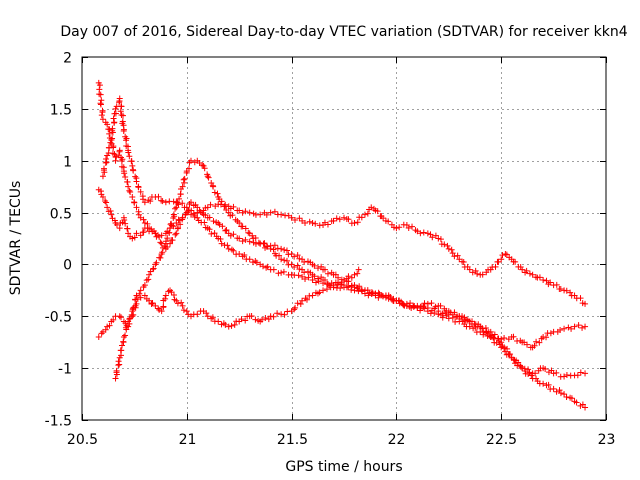 The height and width of the screenshot is (480, 640). What do you see at coordinates (67, 59) in the screenshot?
I see `y-tick-label: 2` at bounding box center [67, 59].